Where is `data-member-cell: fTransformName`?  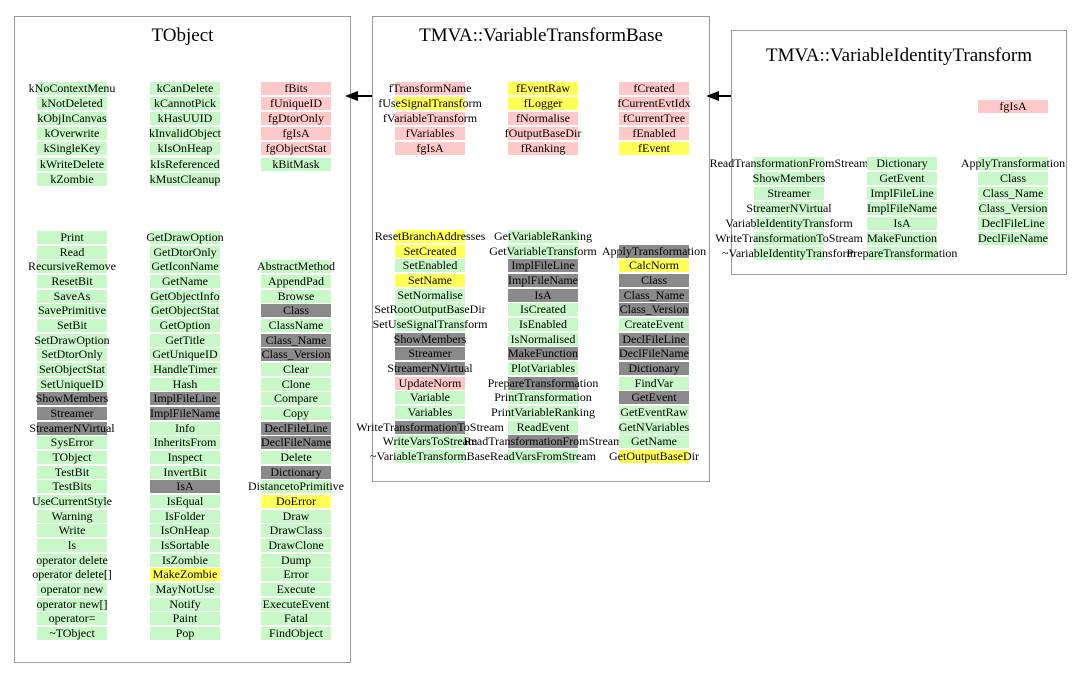 data-member-cell: fTransformName is located at coordinates (430, 88).